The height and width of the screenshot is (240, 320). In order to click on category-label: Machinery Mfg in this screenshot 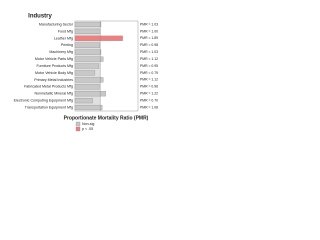, I will do `click(61, 52)`.